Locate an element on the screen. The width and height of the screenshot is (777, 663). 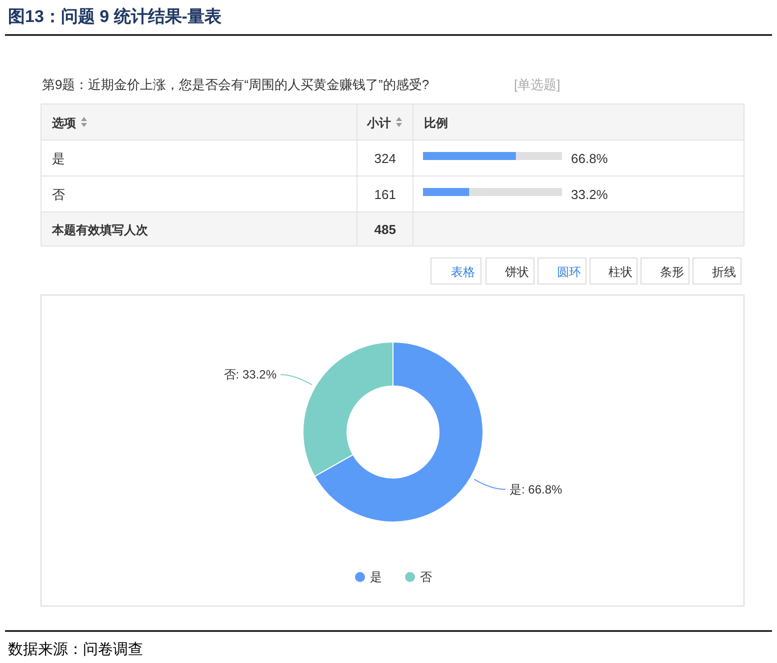
text: [单选题] is located at coordinates (537, 84).